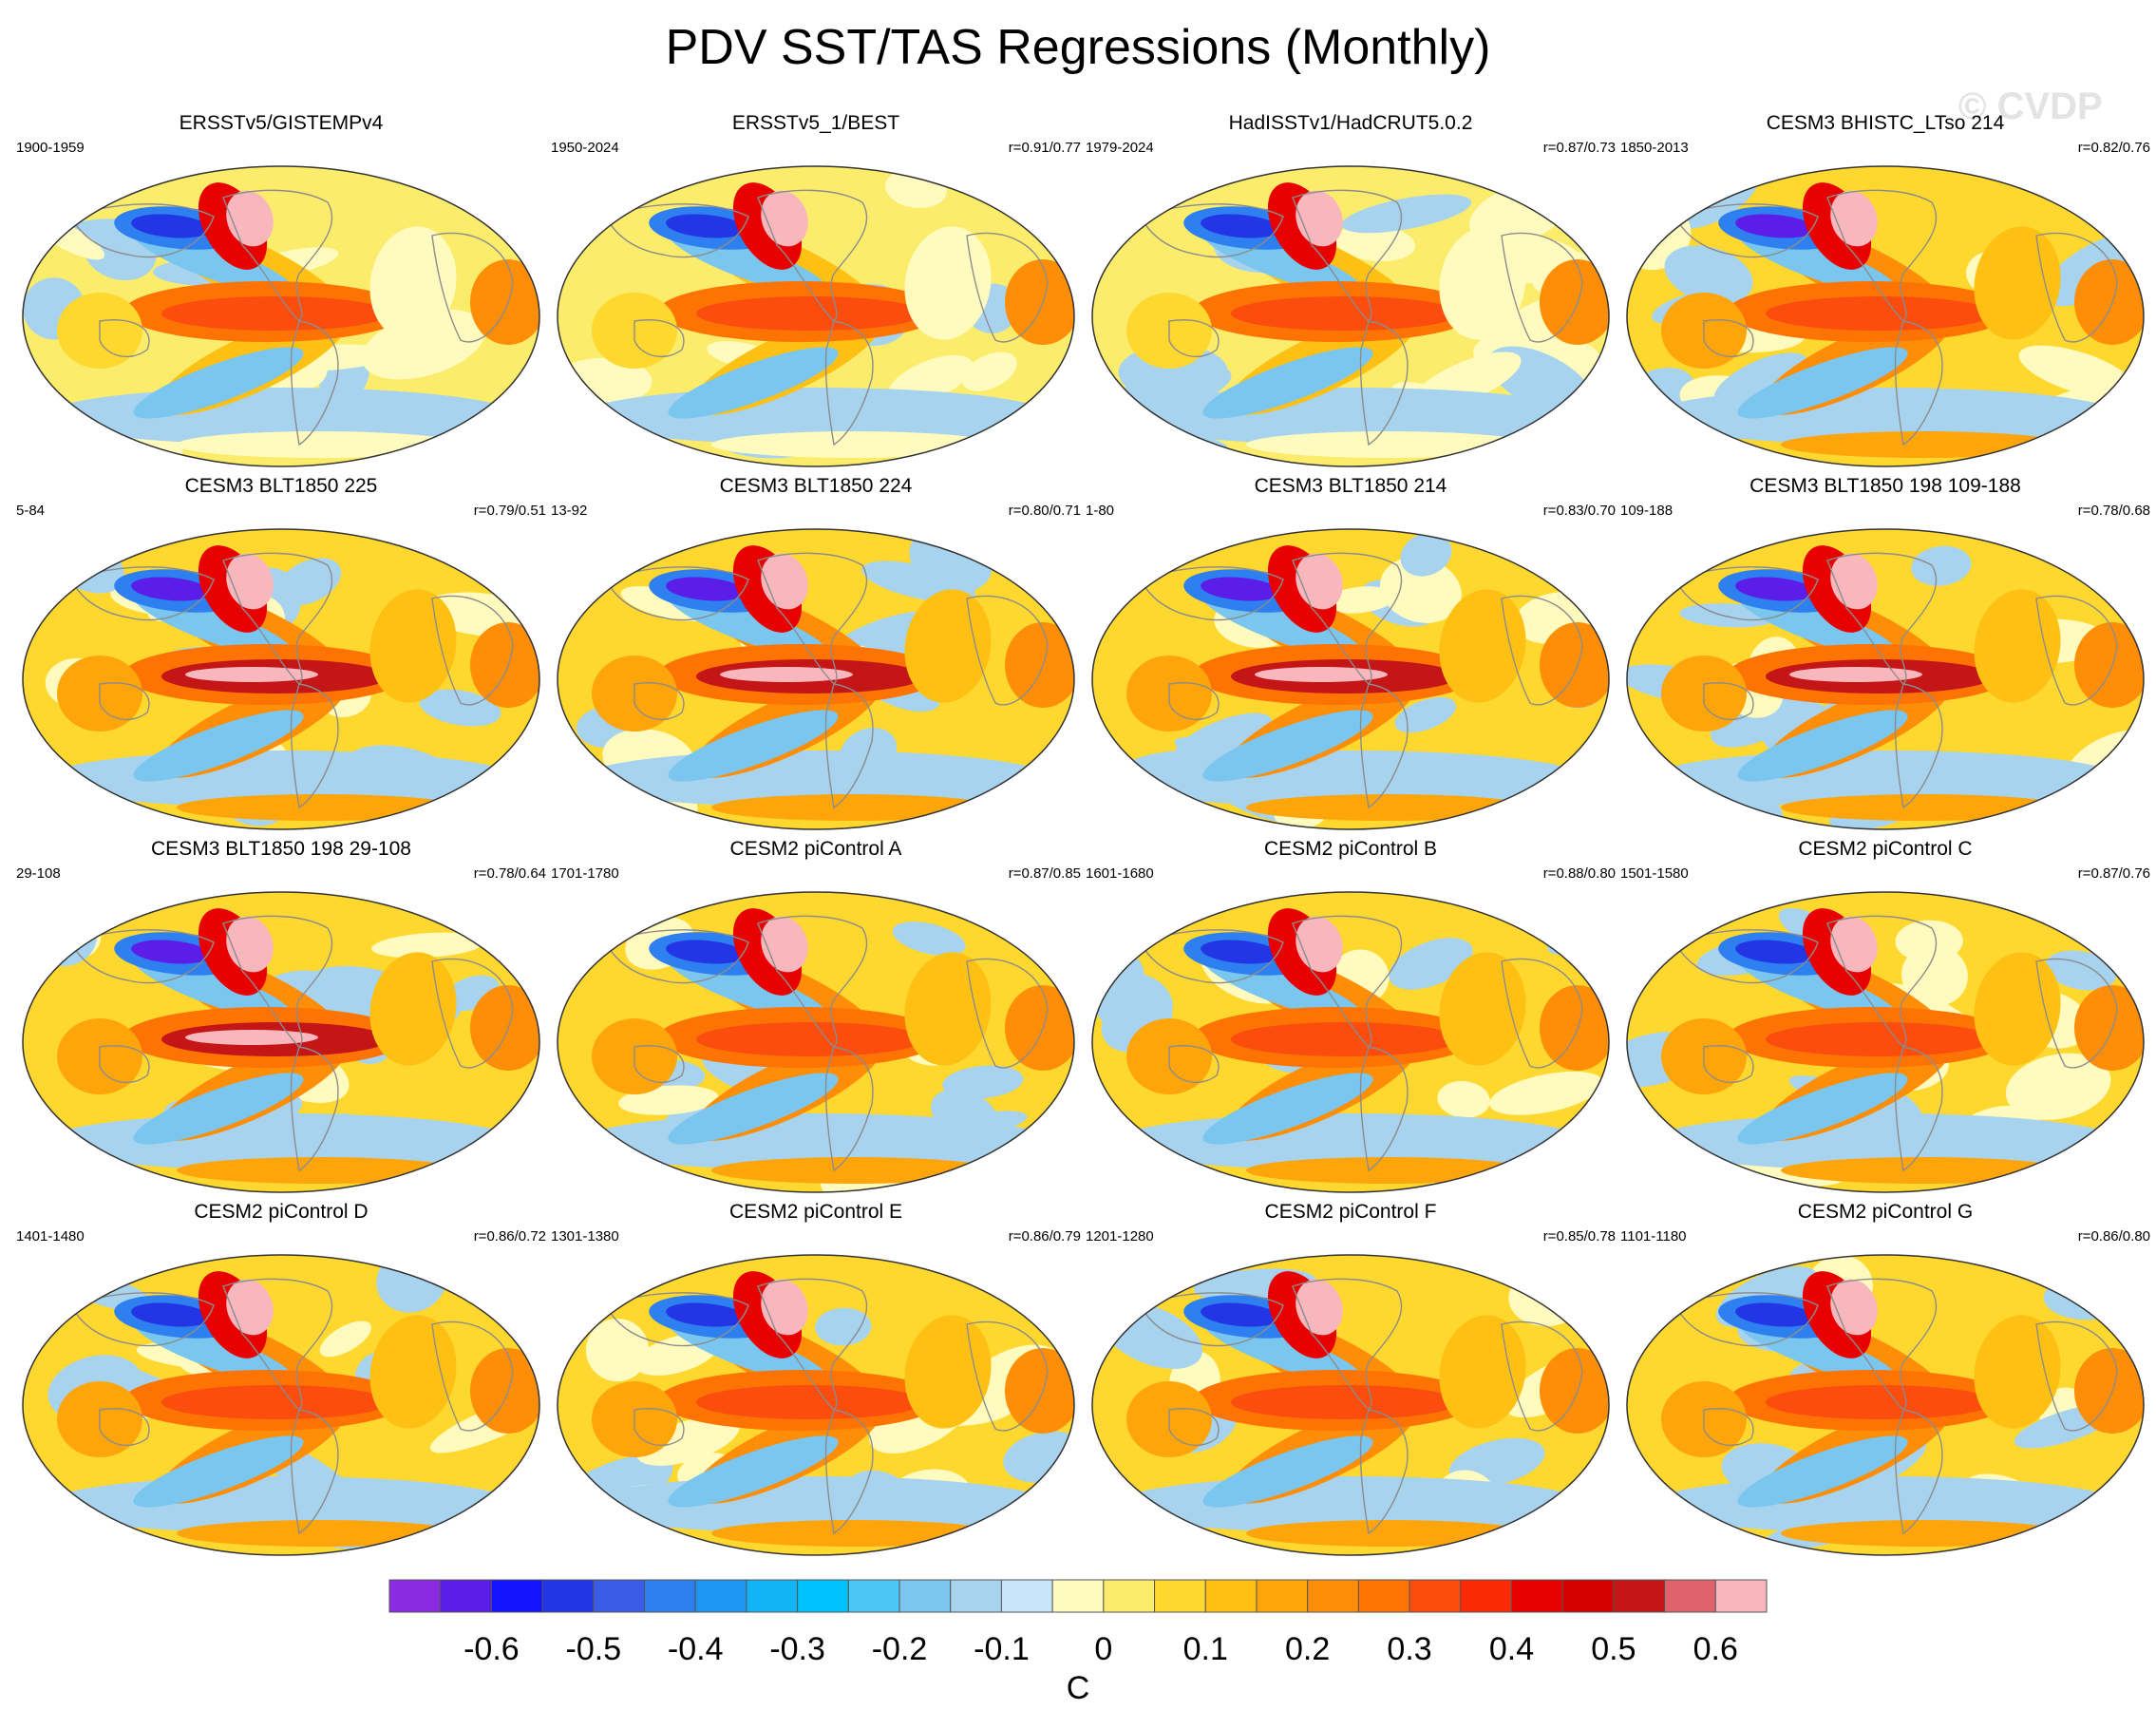 This screenshot has width=2156, height=1729. I want to click on map-panel: CESM2 piControl E 1301-1380 r=0.86/0.79, so click(816, 1381).